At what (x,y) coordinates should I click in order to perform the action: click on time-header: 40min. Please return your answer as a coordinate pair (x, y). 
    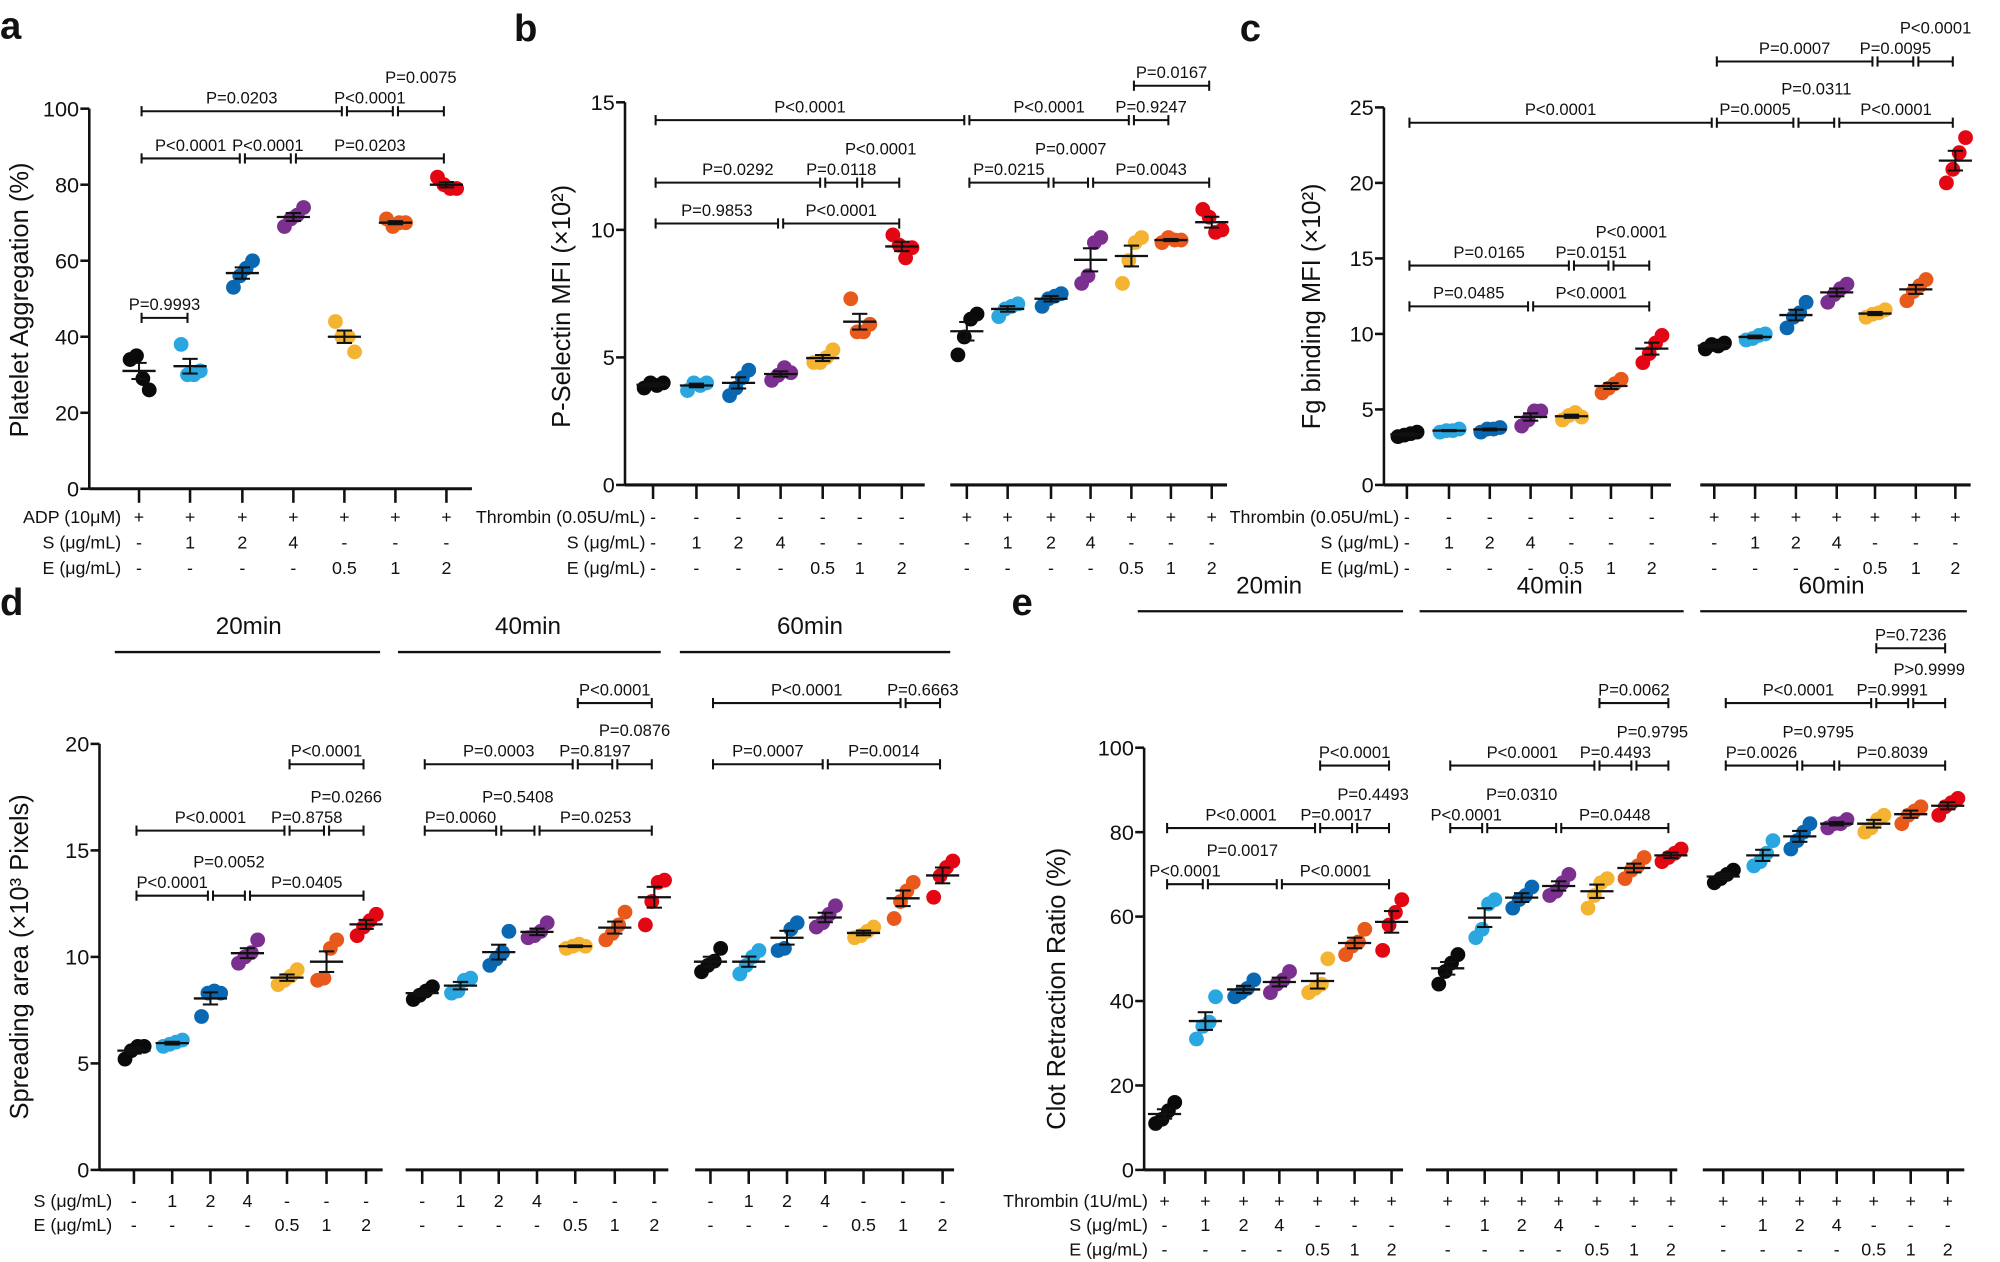
    Looking at the image, I should click on (1550, 585).